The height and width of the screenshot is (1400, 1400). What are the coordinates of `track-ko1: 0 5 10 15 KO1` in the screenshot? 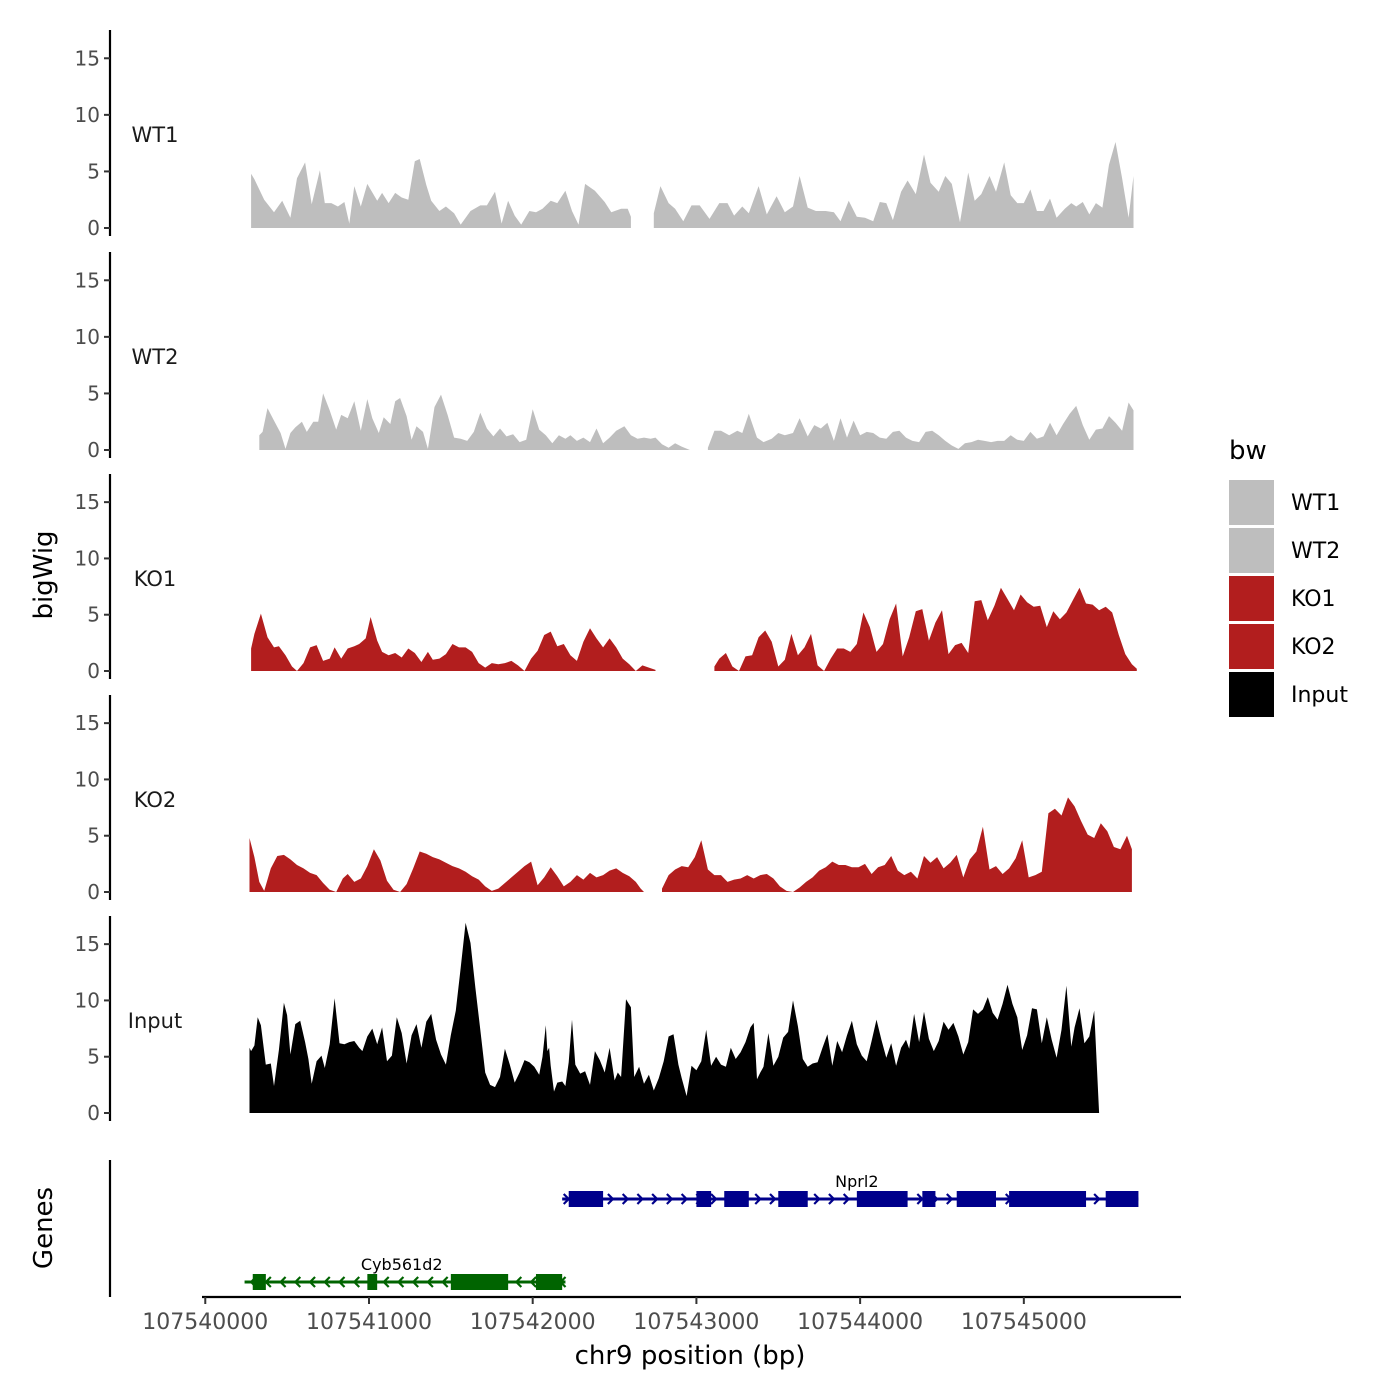 It's located at (606, 578).